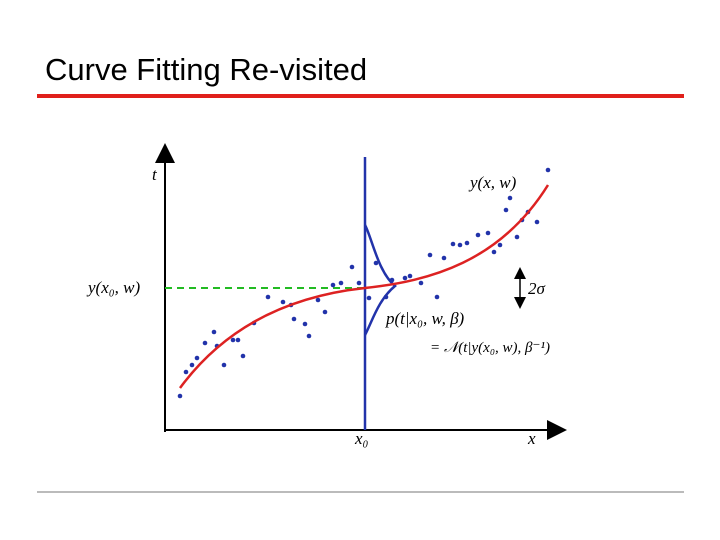 This screenshot has height=540, width=720. I want to click on density-formula: = 𝒩(t|y(x₀, w), β⁻¹), so click(490, 348).